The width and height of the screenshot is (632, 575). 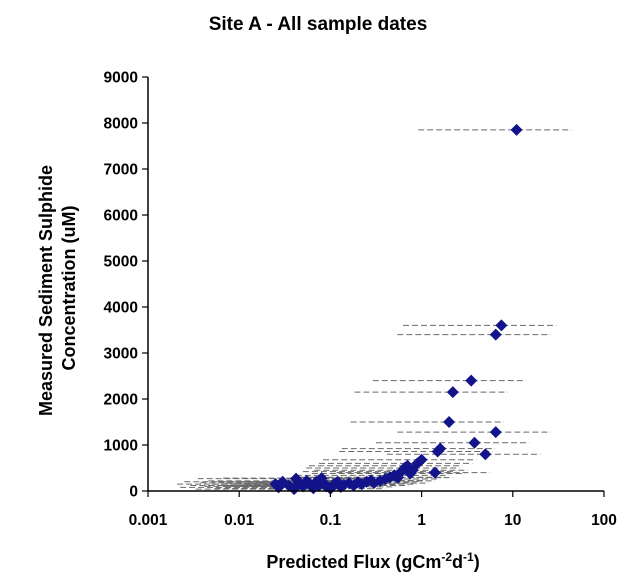 What do you see at coordinates (446, 557) in the screenshot?
I see `x-axis-label-superscript-1: -2` at bounding box center [446, 557].